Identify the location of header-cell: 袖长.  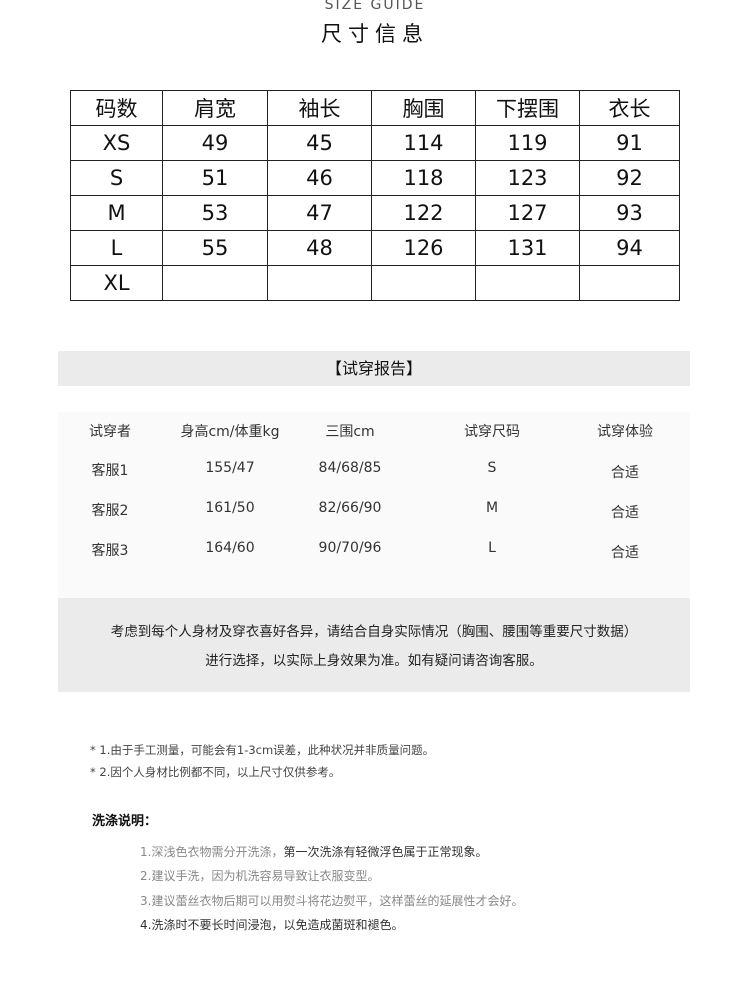
(319, 108).